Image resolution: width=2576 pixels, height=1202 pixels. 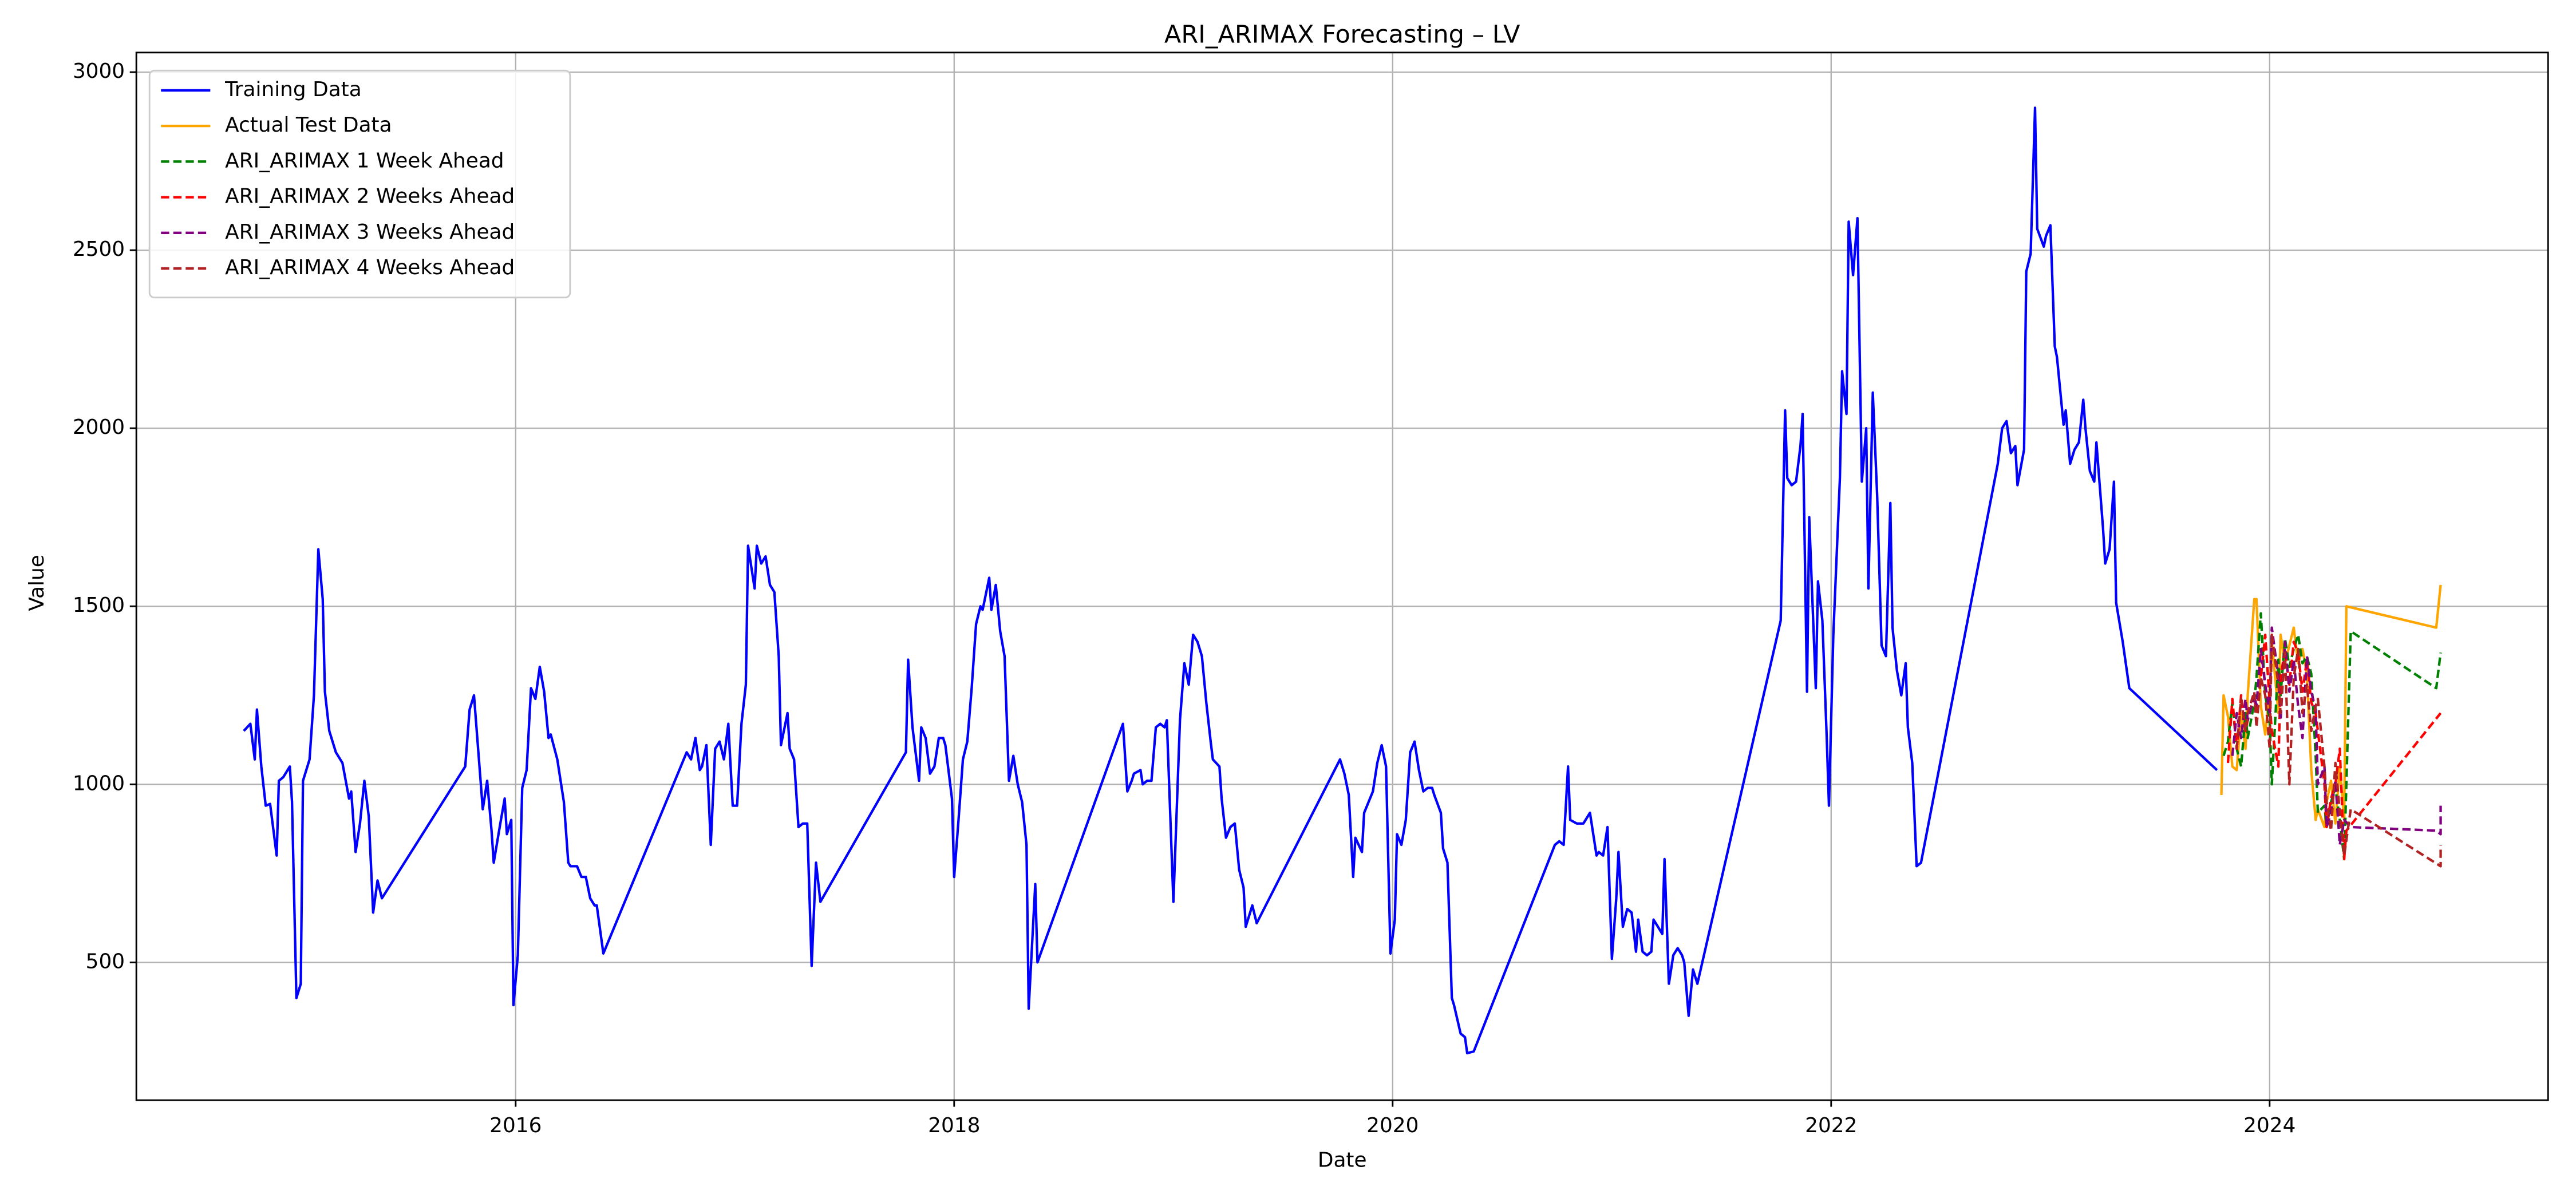 I want to click on series-line, so click(x=2338, y=750).